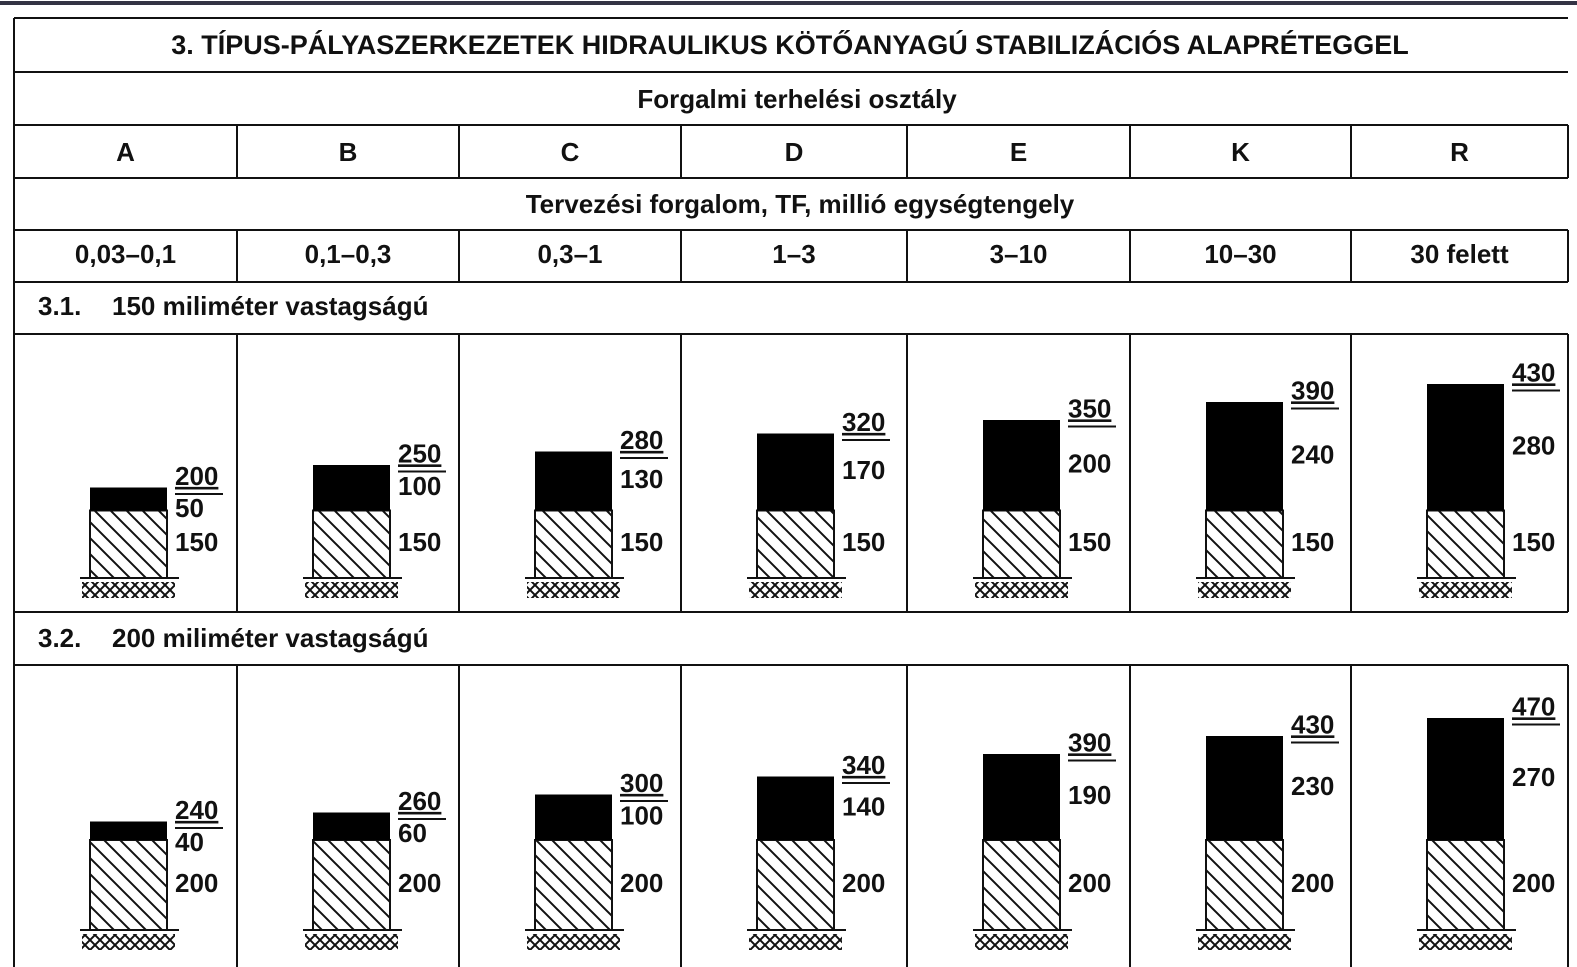 The image size is (1577, 967). Describe the element at coordinates (196, 810) in the screenshot. I see `total-label: 240` at that location.